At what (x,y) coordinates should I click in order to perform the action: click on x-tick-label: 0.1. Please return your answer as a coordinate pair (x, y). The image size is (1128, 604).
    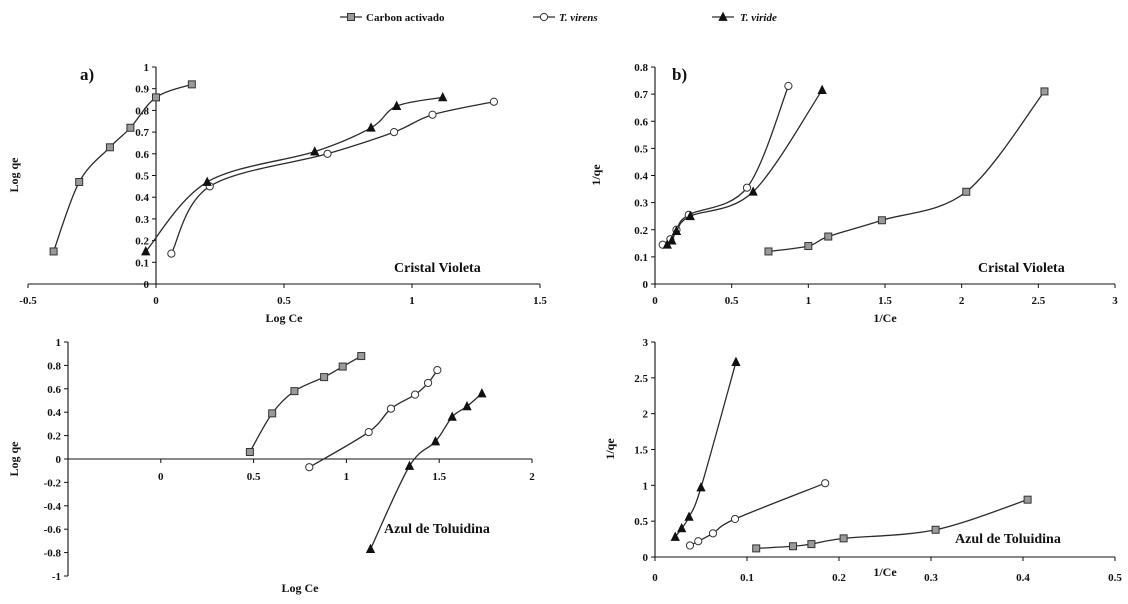
    Looking at the image, I should click on (747, 578).